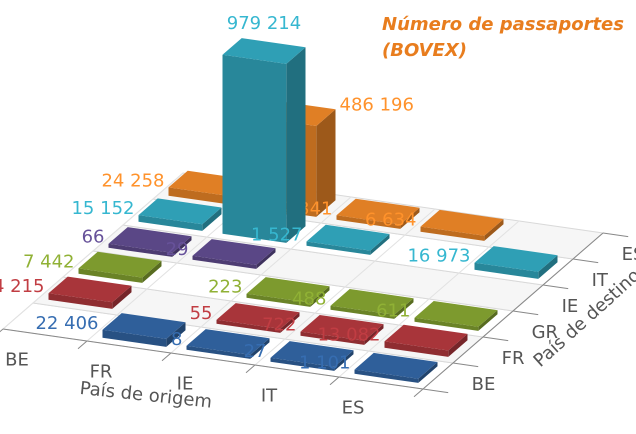 This screenshot has width=636, height=434. I want to click on x-axis, so click(213, 359).